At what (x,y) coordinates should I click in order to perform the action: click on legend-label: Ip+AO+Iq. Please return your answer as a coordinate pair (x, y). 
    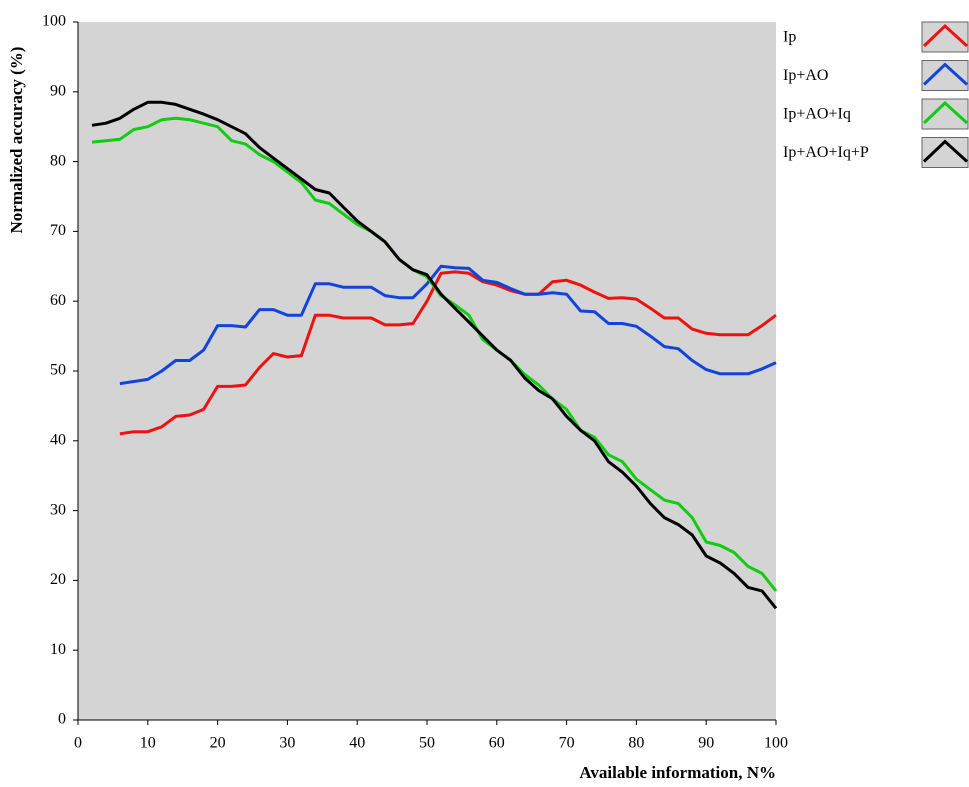
    Looking at the image, I should click on (817, 114).